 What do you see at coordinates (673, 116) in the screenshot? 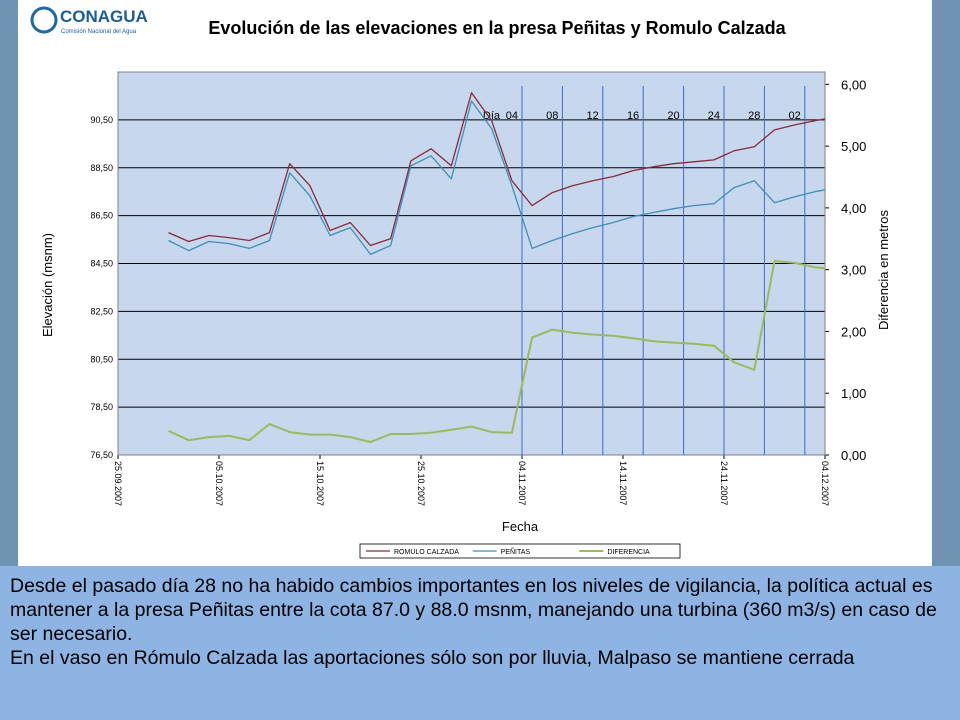
I see `marker-label: 20` at bounding box center [673, 116].